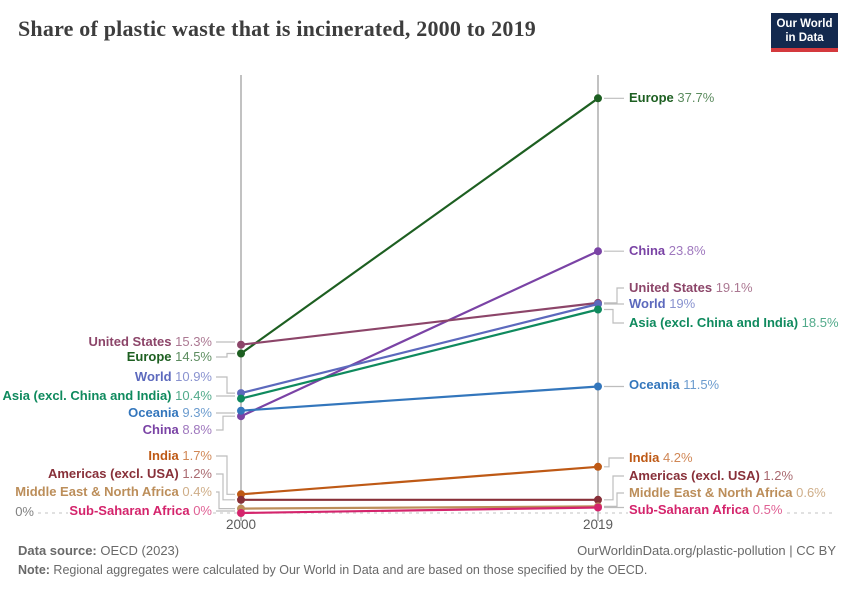  What do you see at coordinates (241, 416) in the screenshot?
I see `dot-china-2000` at bounding box center [241, 416].